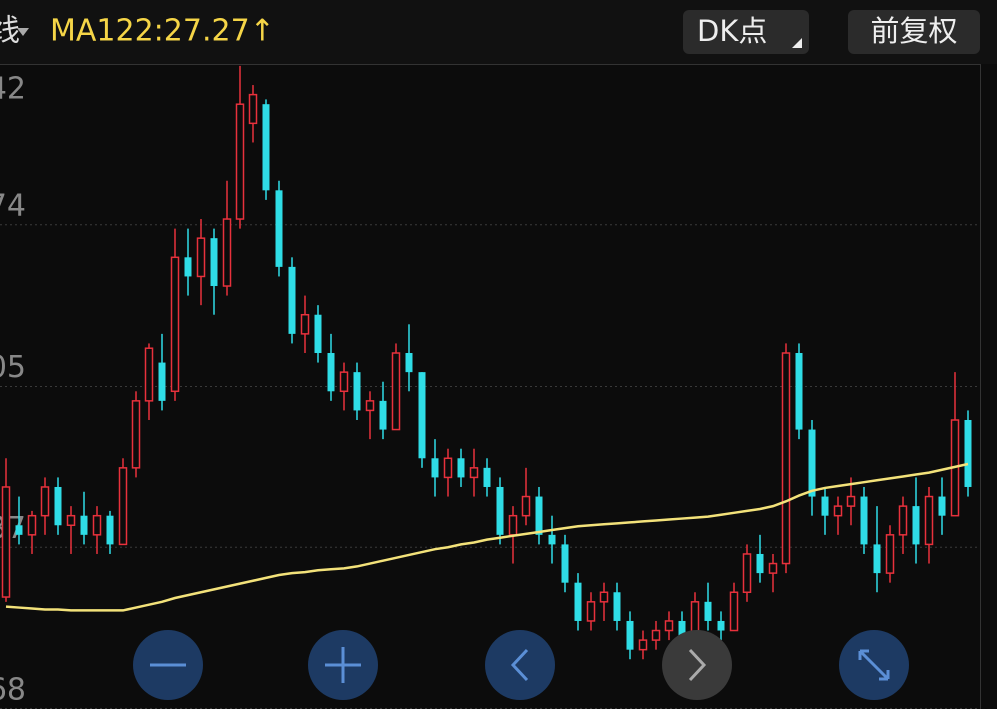  I want to click on left-icon, so click(519, 665).